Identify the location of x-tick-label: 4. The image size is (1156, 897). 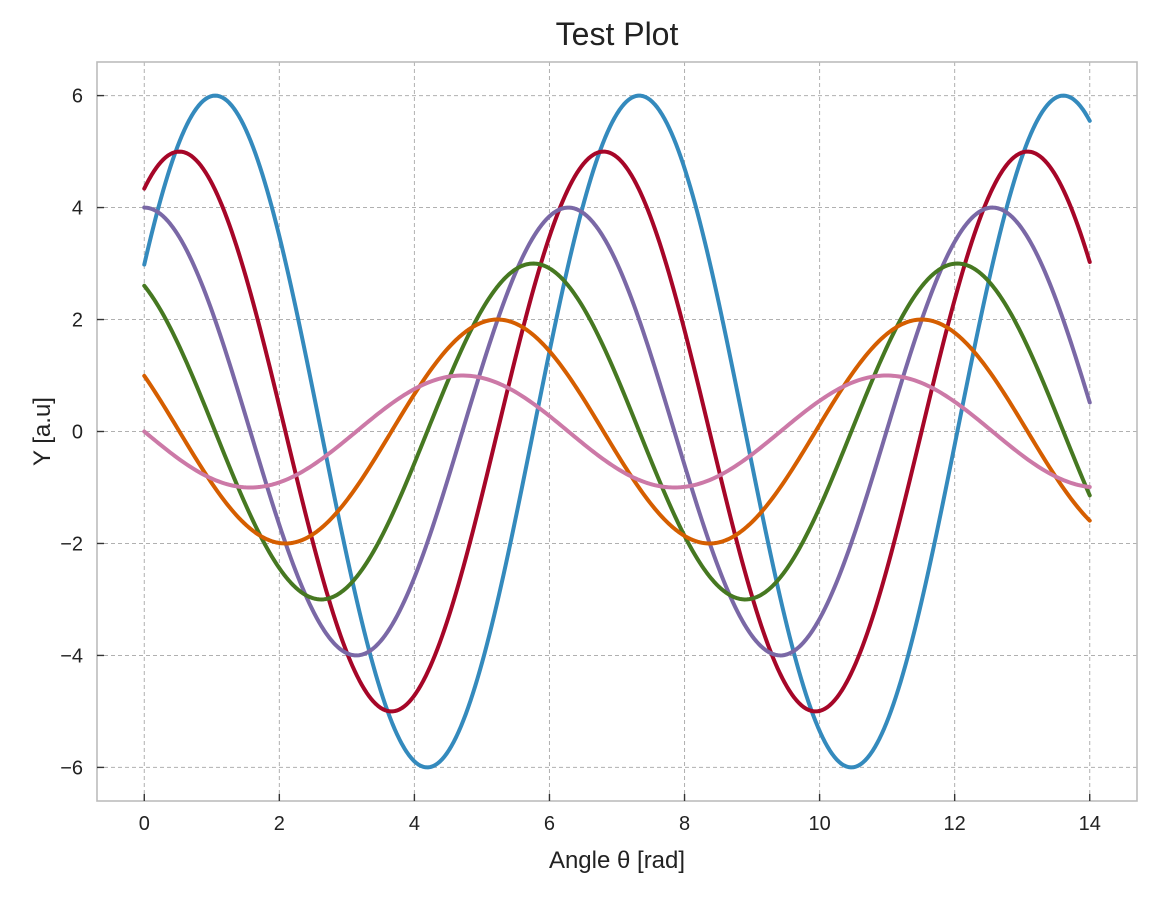
(414, 824).